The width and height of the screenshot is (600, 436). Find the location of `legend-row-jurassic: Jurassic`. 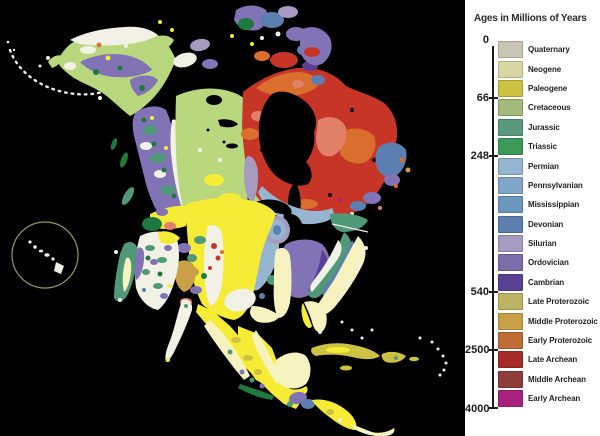

legend-row-jurassic: Jurassic is located at coordinates (548, 127).